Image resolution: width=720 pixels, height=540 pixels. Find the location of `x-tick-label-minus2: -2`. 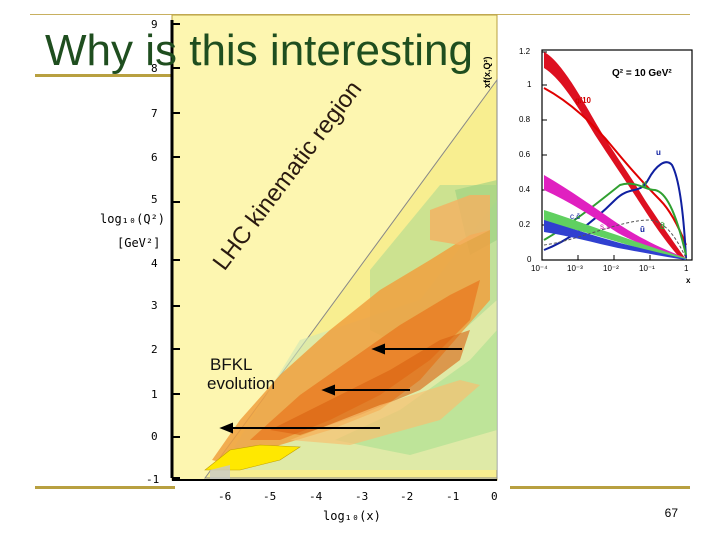

x-tick-label-minus2: -2 is located at coordinates (407, 496).